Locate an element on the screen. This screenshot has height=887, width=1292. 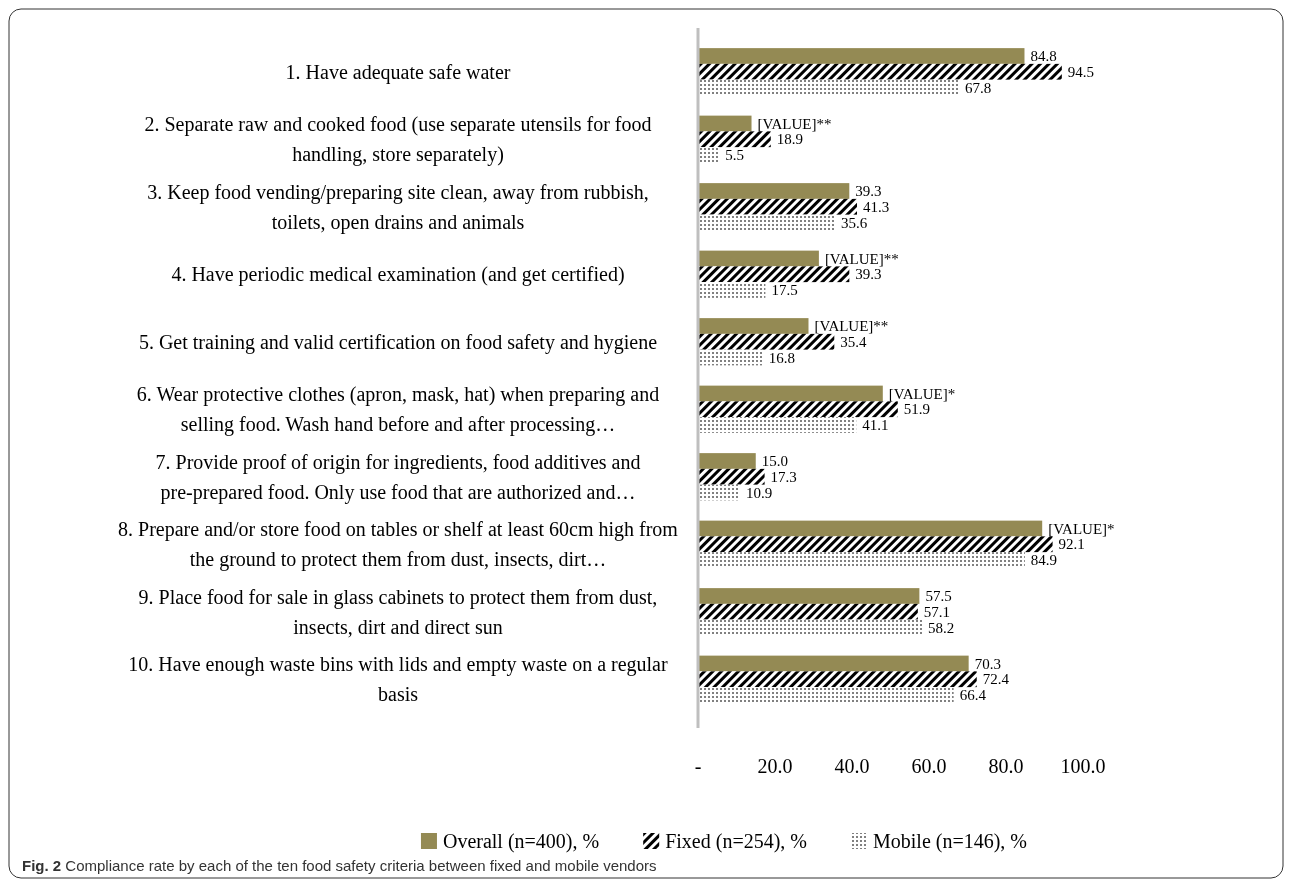
data-label: 57.1 is located at coordinates (937, 611).